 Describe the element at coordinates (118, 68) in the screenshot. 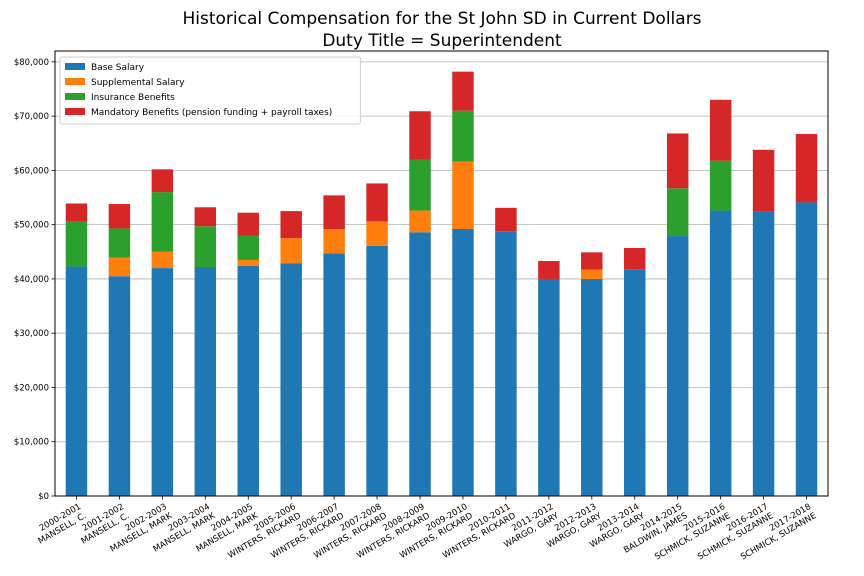

I see `legend-label: Base Salary` at that location.